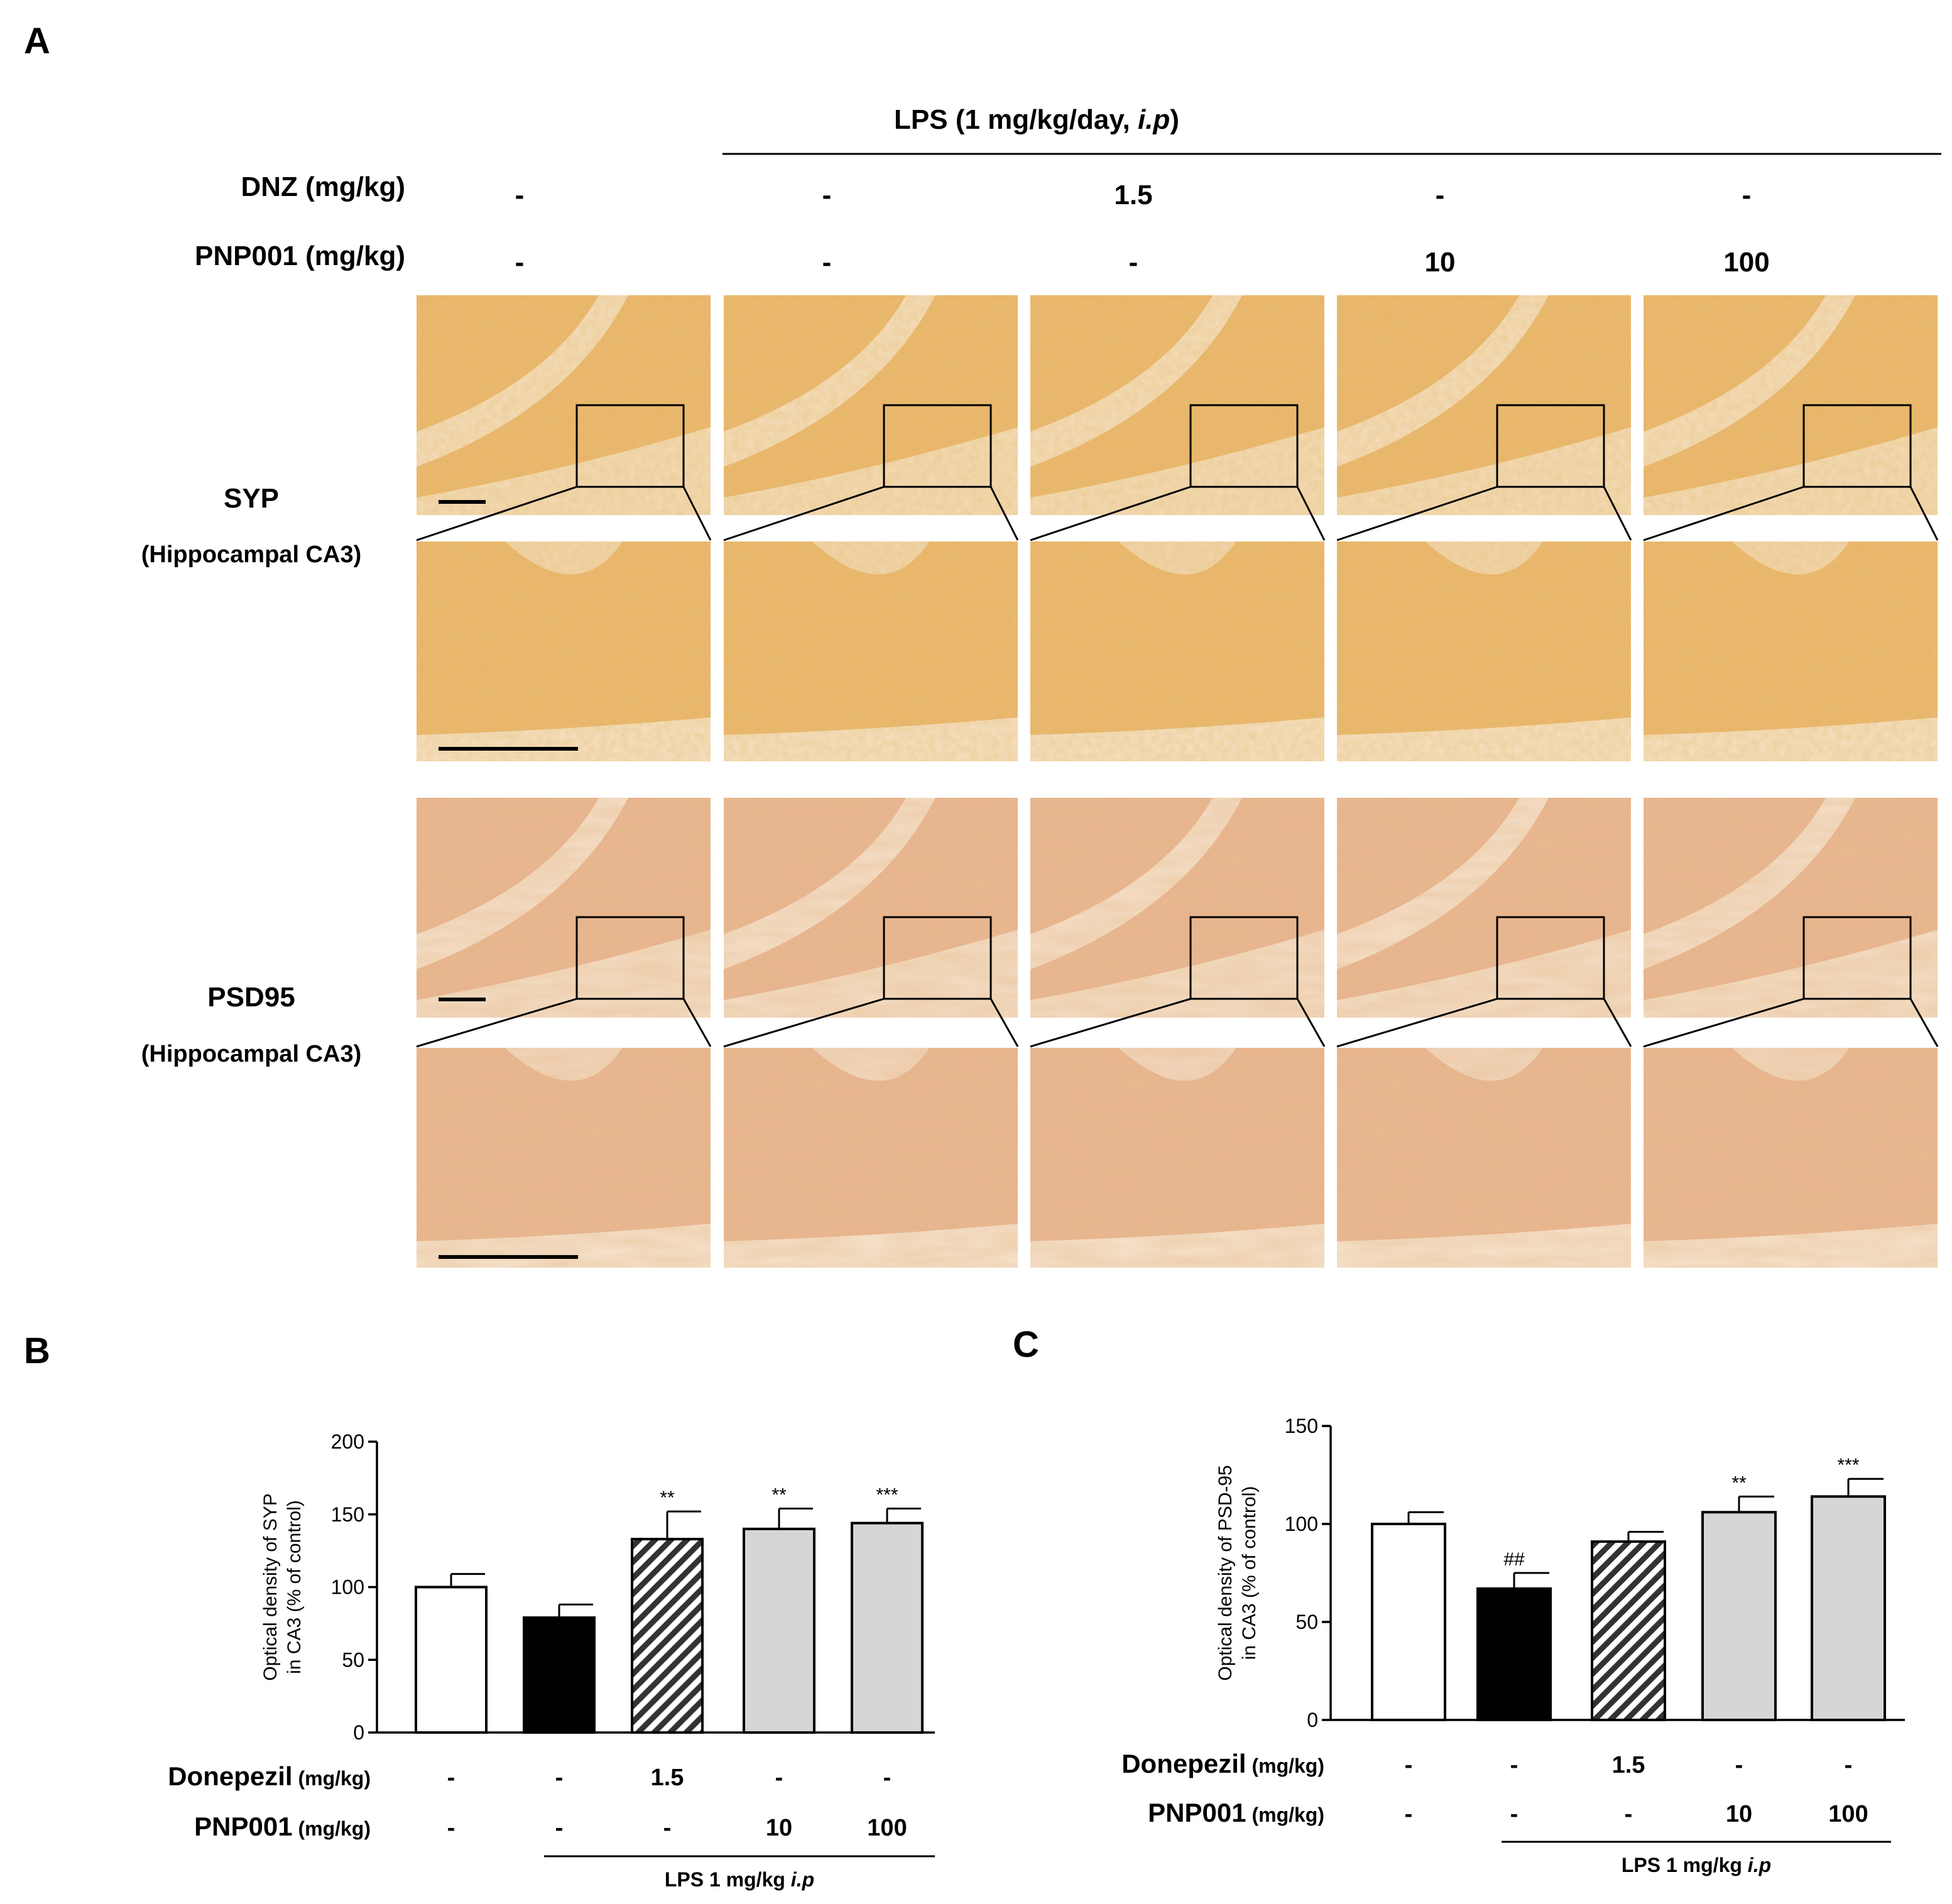 Image resolution: width=1952 pixels, height=1904 pixels. Describe the element at coordinates (780, 1494) in the screenshot. I see `significance-label: **` at that location.